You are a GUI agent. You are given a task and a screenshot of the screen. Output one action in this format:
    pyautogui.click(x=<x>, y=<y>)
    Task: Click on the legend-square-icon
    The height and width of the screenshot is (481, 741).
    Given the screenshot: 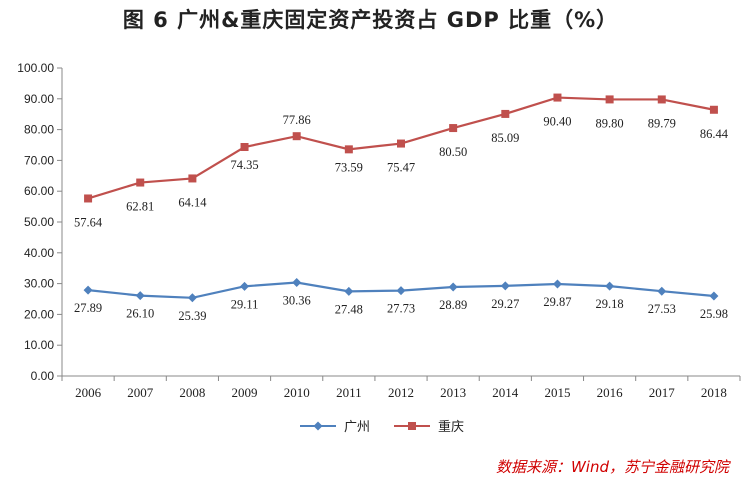 What is the action you would take?
    pyautogui.click(x=412, y=425)
    